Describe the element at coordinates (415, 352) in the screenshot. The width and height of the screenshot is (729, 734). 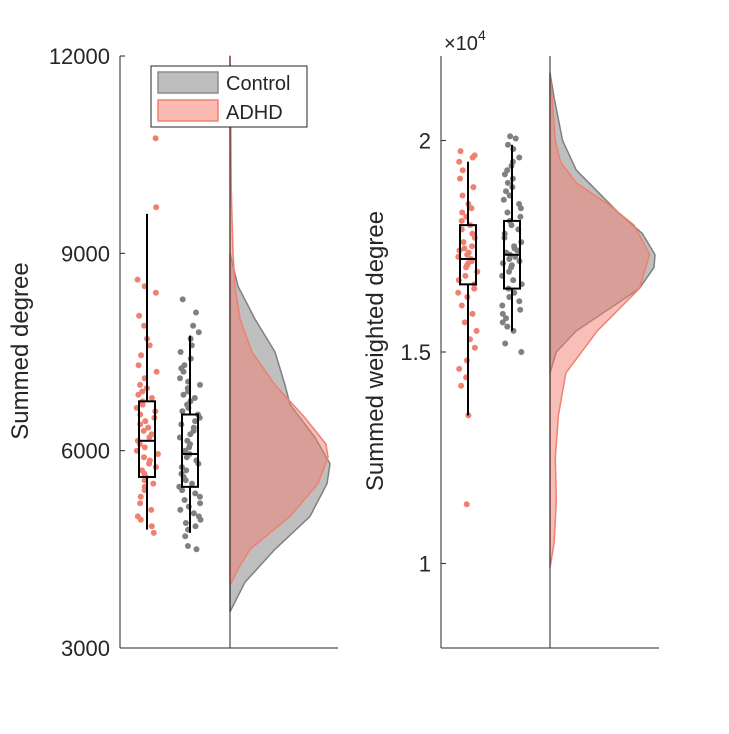
I see `y-tick-label: 1.5` at that location.